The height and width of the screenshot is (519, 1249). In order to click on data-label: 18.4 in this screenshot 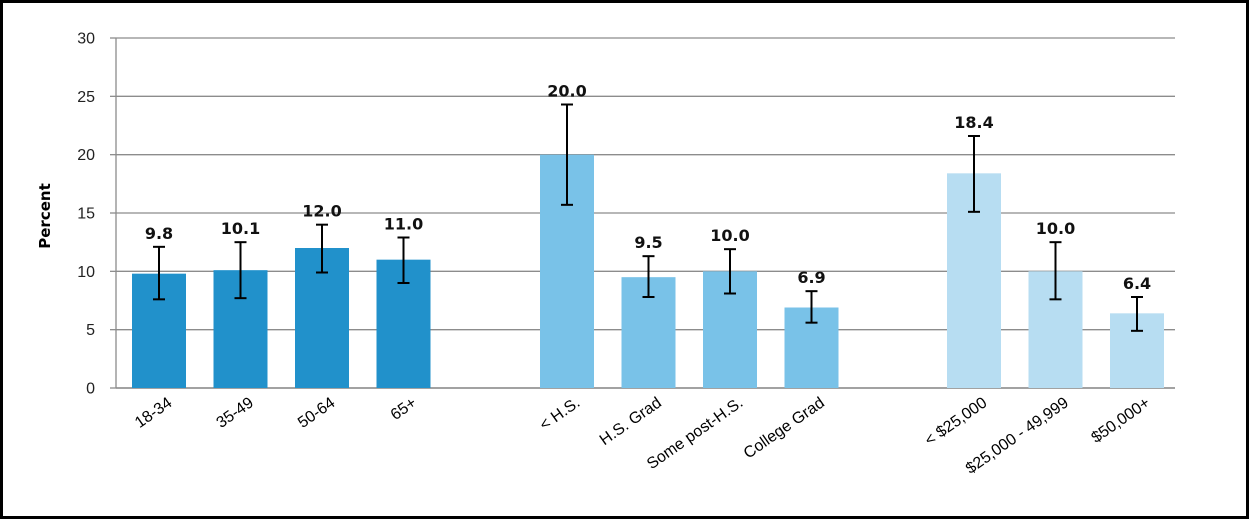, I will do `click(973, 122)`.